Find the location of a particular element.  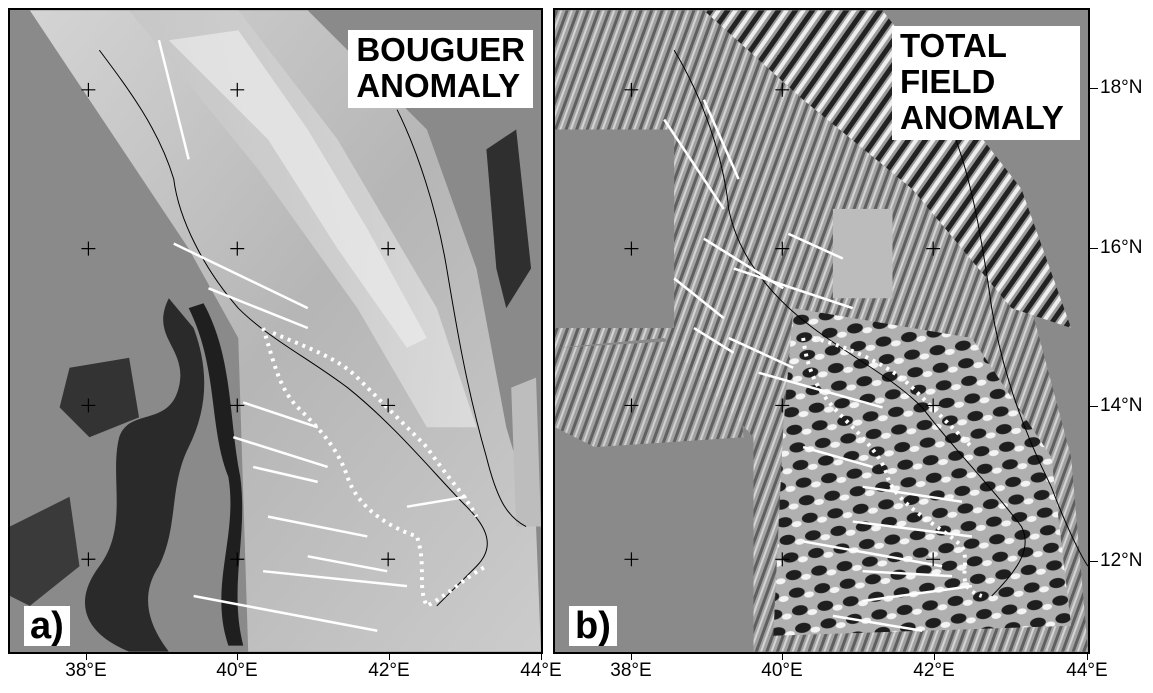

panel-title: TOTAL FIELD ANOMALY is located at coordinates (986, 83).